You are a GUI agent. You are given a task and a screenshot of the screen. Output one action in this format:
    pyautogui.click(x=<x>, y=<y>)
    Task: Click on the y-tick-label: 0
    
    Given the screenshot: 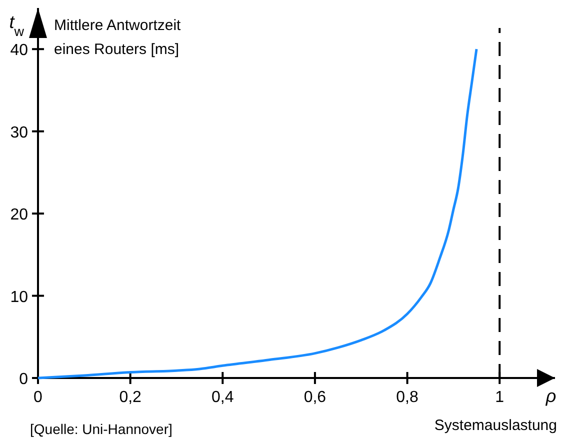 What is the action you would take?
    pyautogui.click(x=23, y=379)
    